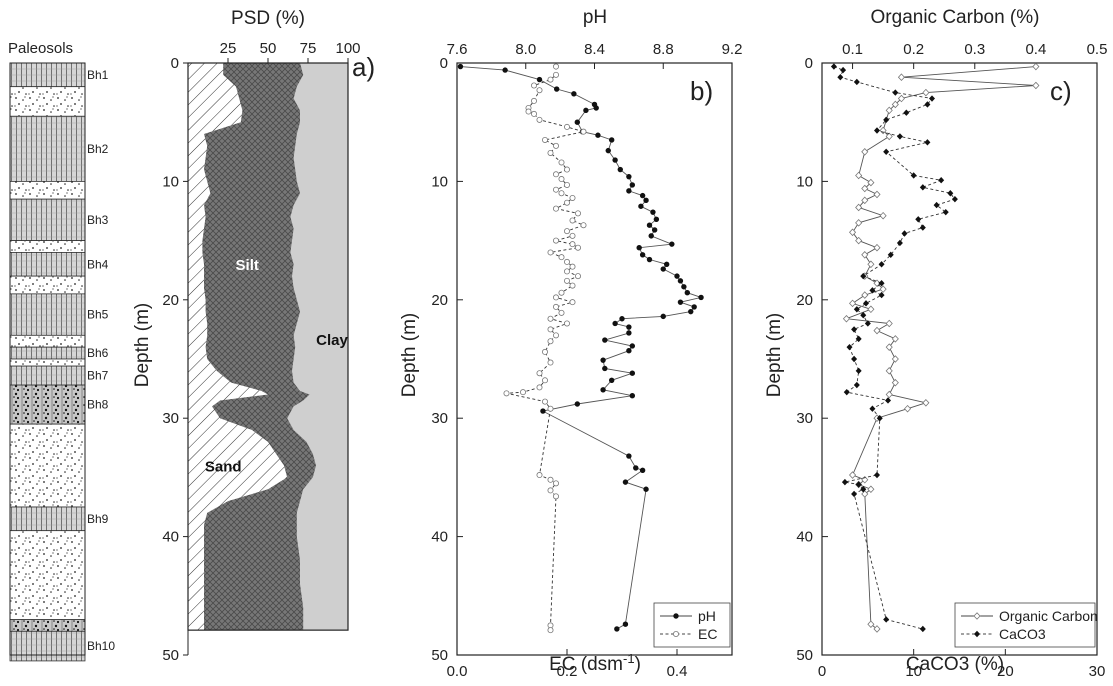 The width and height of the screenshot is (1113, 686). What do you see at coordinates (809, 63) in the screenshot?
I see `panel-c-y-tick-label: 0` at bounding box center [809, 63].